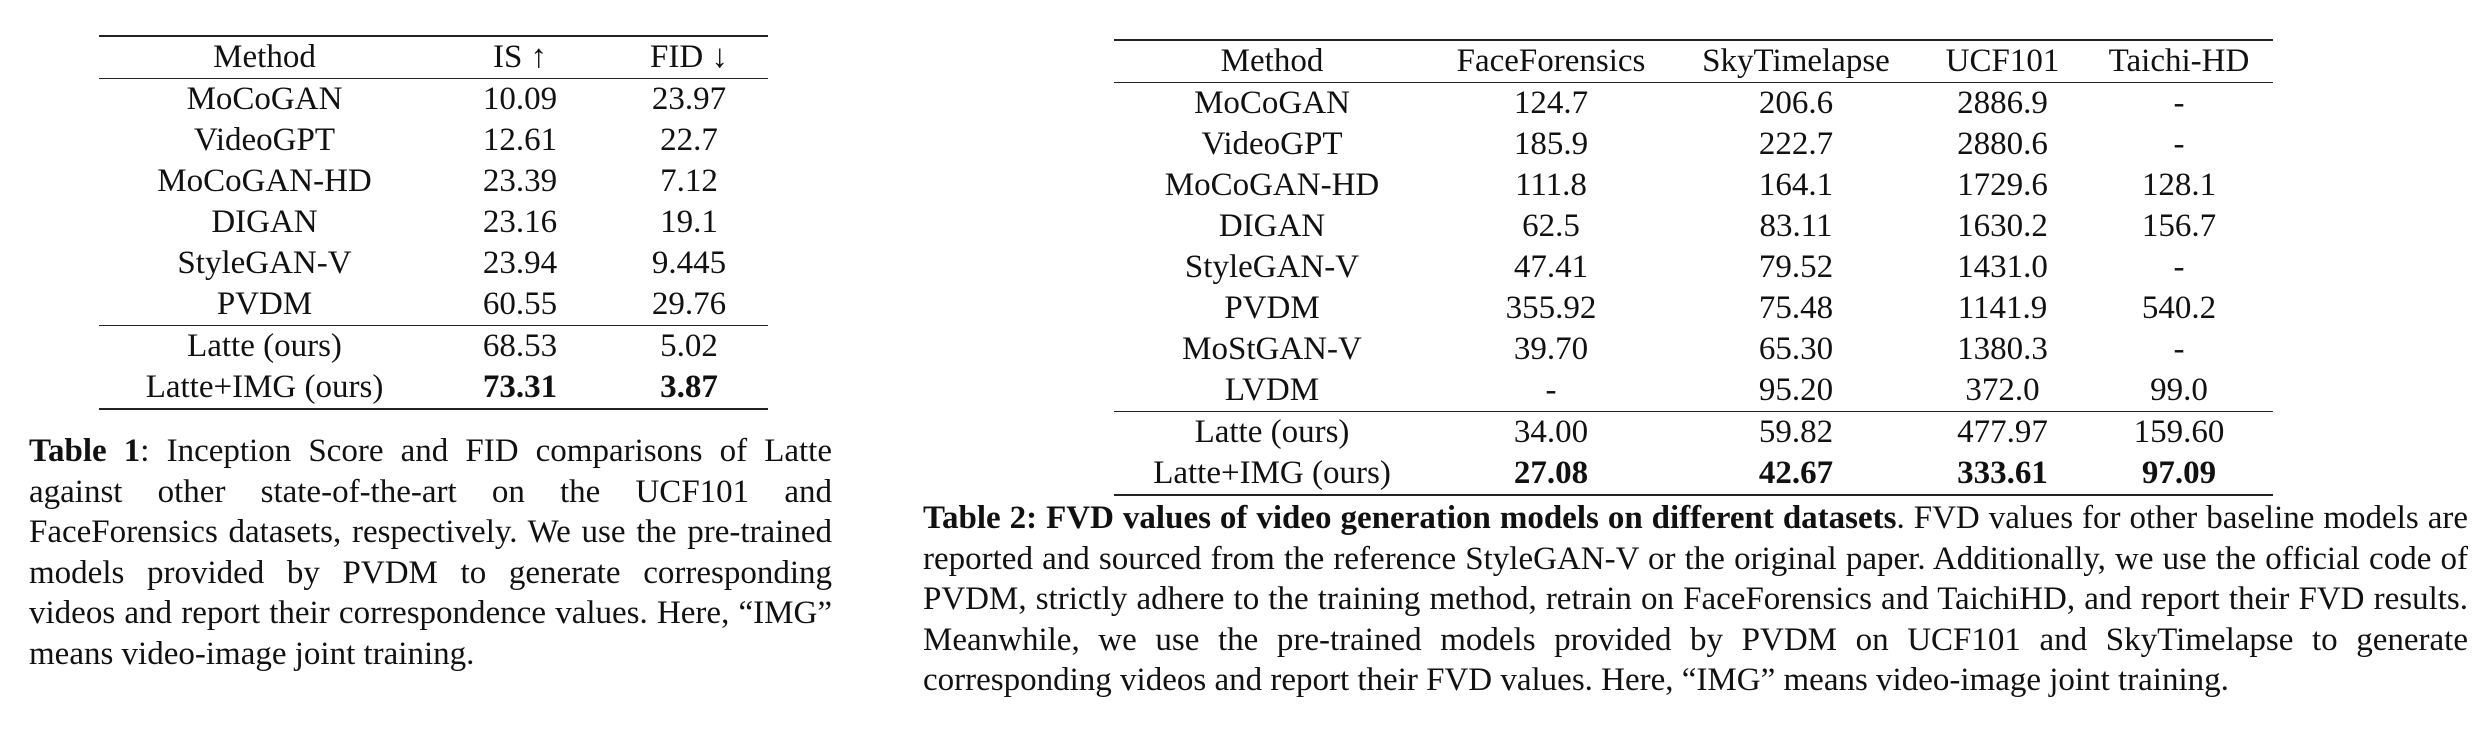 This screenshot has height=754, width=2476. I want to click on table-cell: 60.55, so click(520, 304).